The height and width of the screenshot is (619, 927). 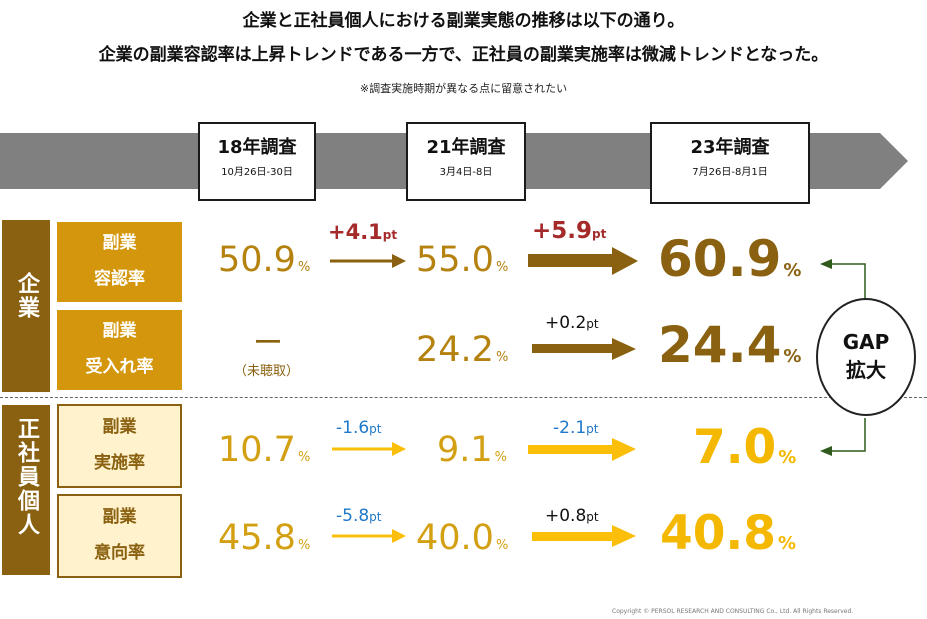 I want to click on row-label-hiring: 副業 受入れ率, so click(x=119, y=350).